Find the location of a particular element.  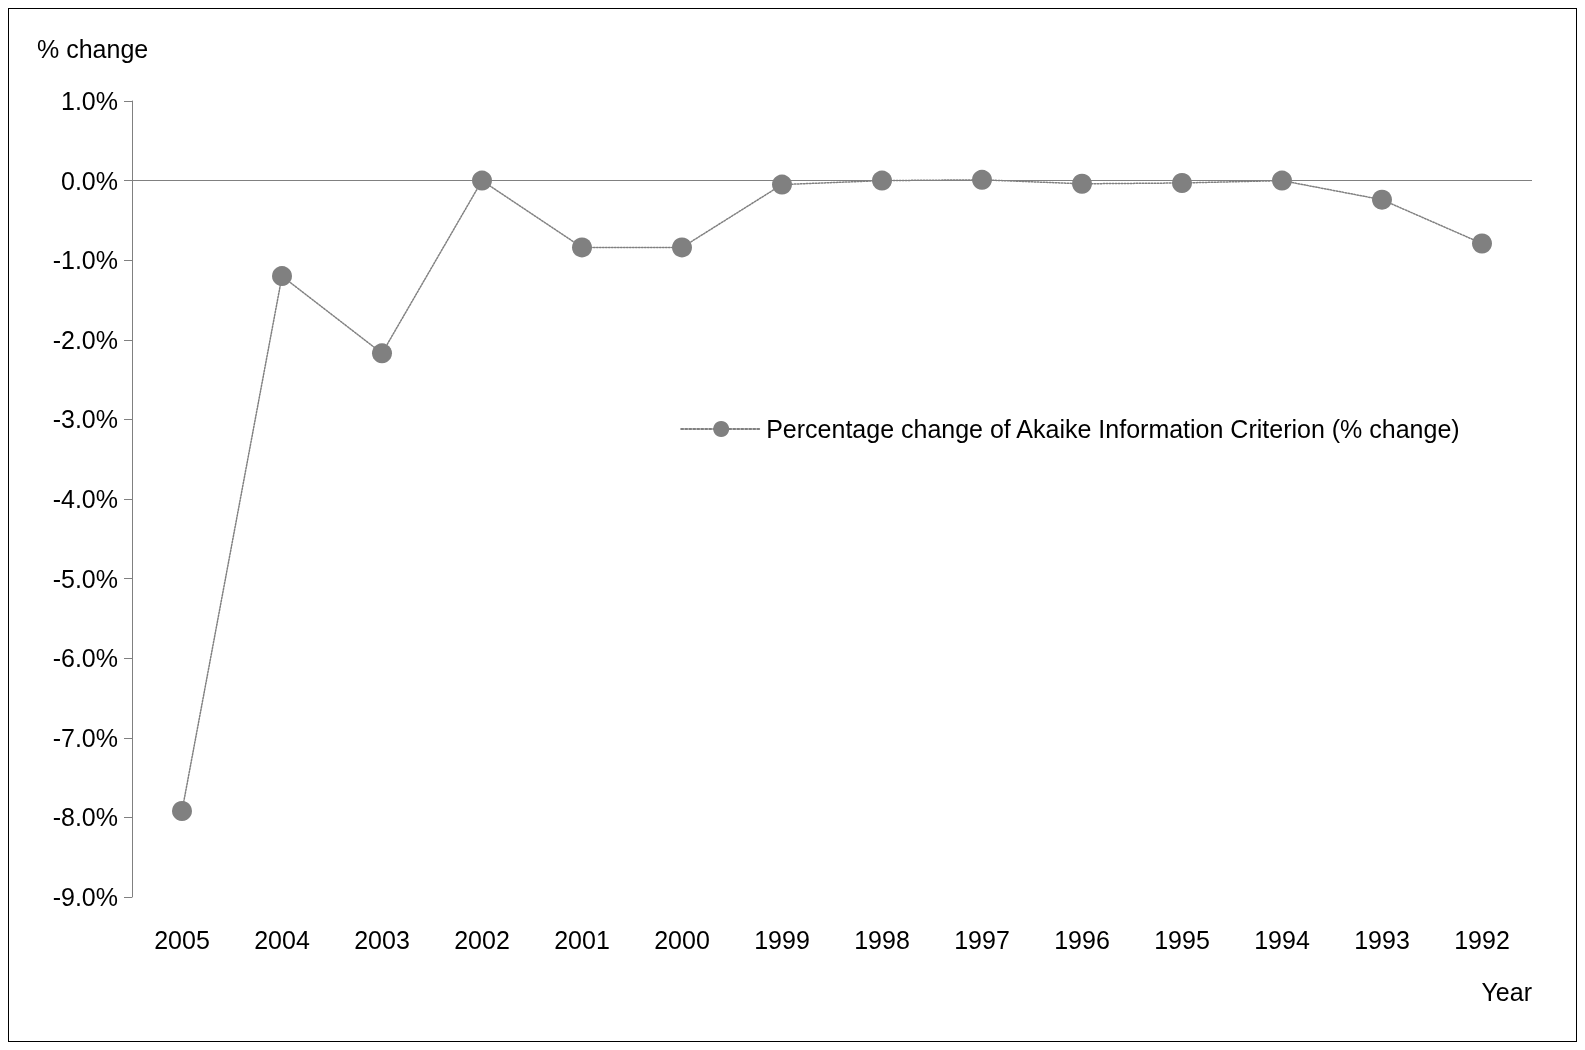

y-tick-label: -7.0% is located at coordinates (85, 737).